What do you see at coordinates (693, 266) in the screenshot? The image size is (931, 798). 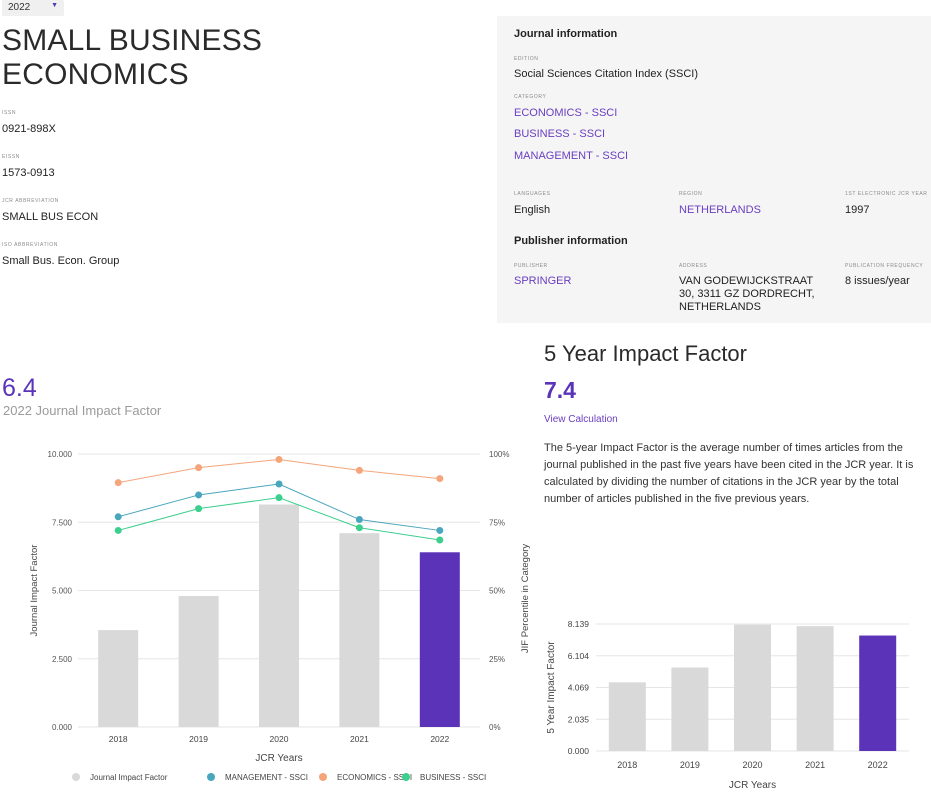 I see `address-label: ADDRESS` at bounding box center [693, 266].